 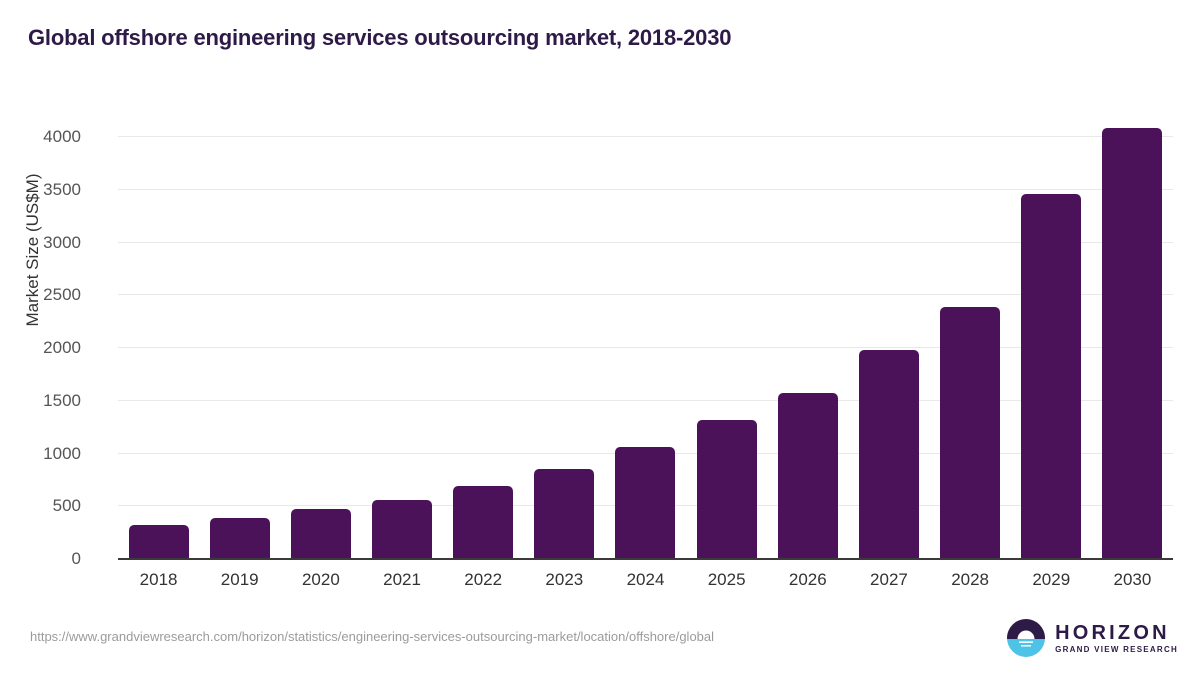 What do you see at coordinates (1132, 579) in the screenshot?
I see `x-tick-label: 2030` at bounding box center [1132, 579].